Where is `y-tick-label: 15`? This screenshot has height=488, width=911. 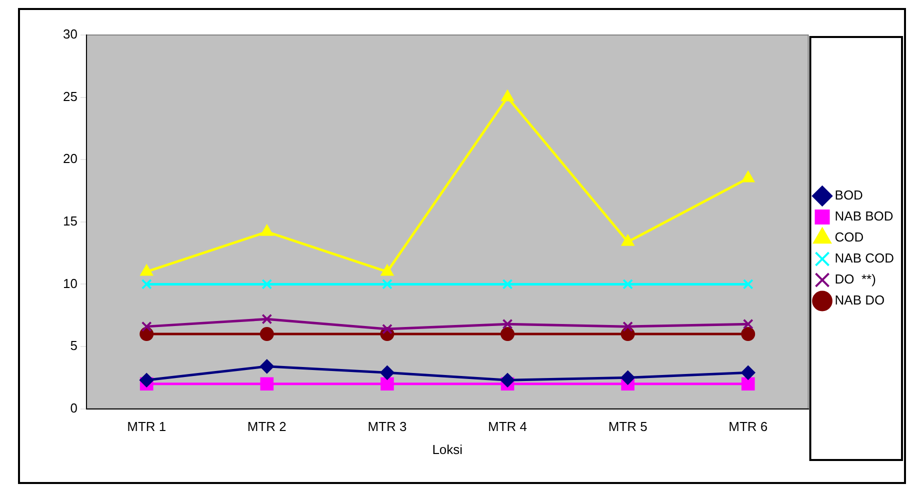
y-tick-label: 15 is located at coordinates (70, 220).